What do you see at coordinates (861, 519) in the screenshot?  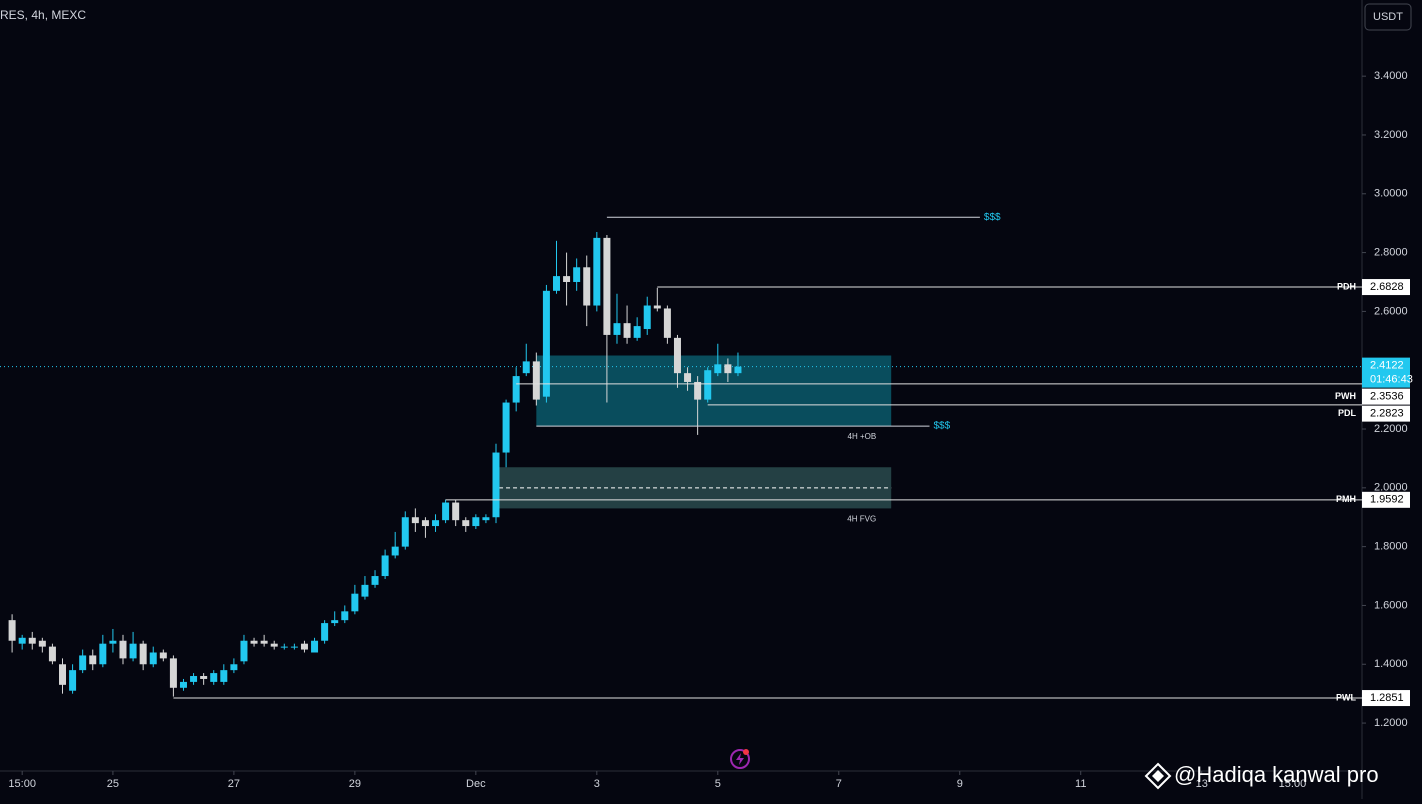 I see `zone-label: 4H FVG` at bounding box center [861, 519].